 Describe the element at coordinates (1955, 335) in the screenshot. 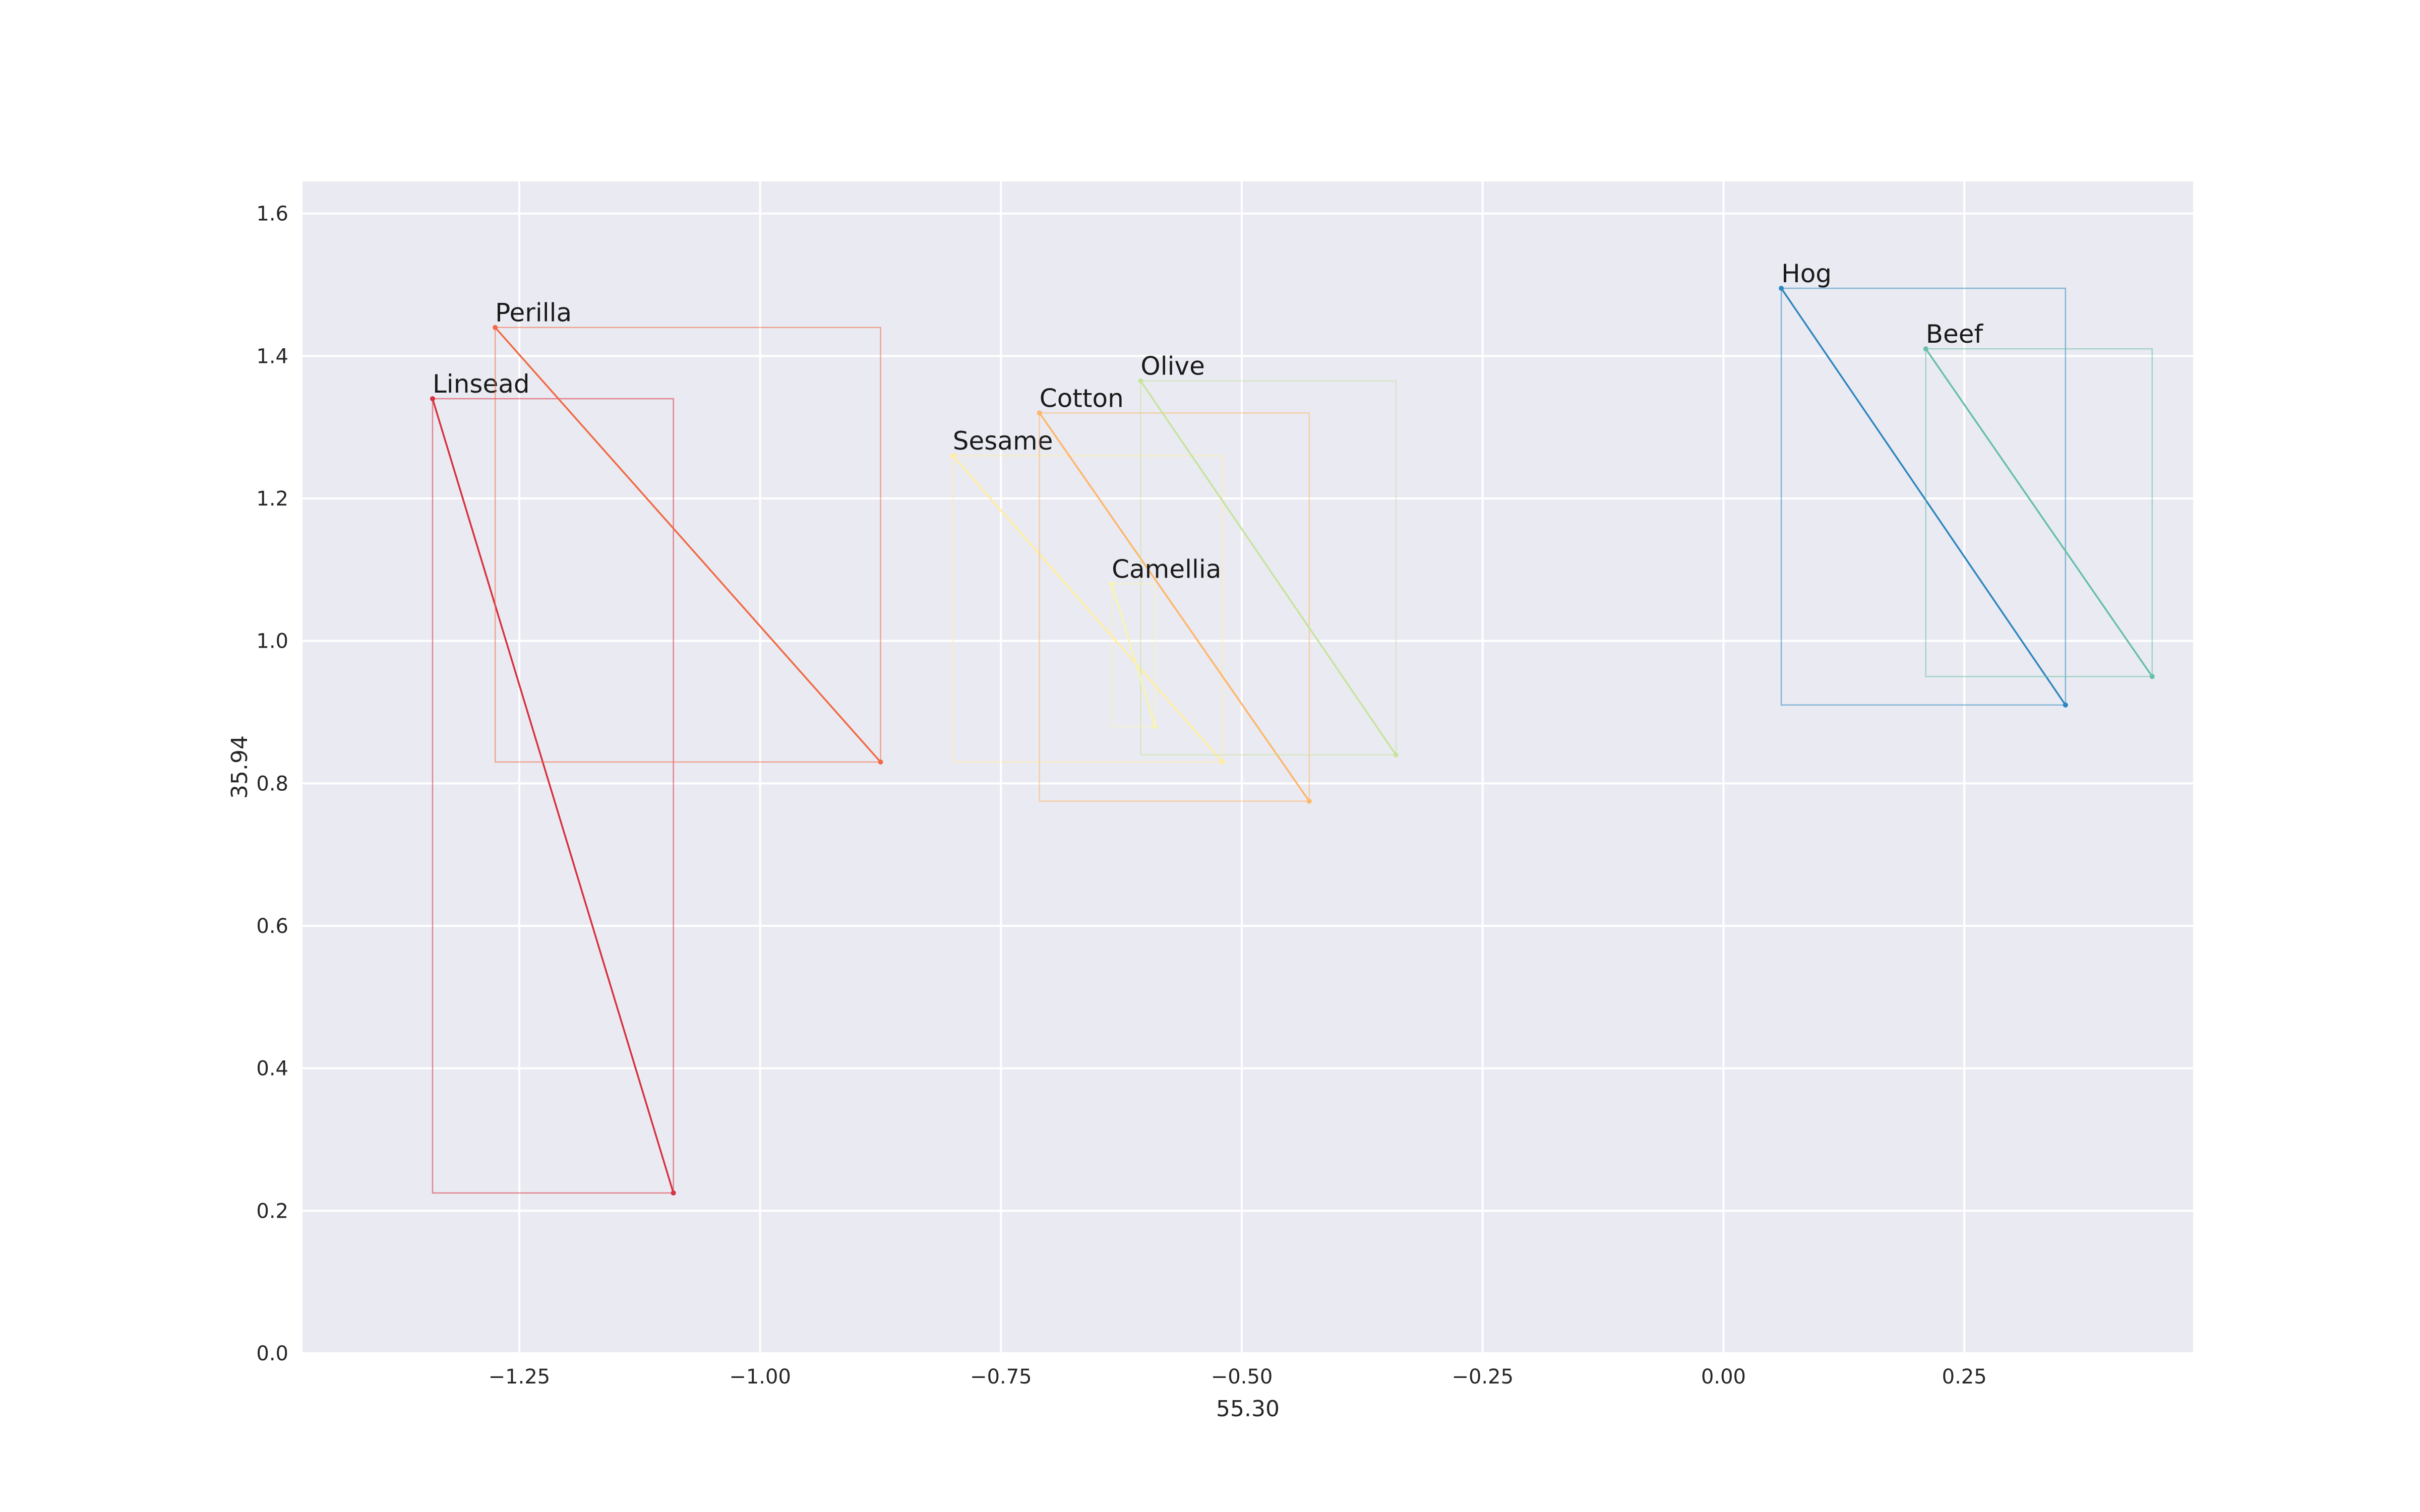

I see `series-label: Beef` at that location.